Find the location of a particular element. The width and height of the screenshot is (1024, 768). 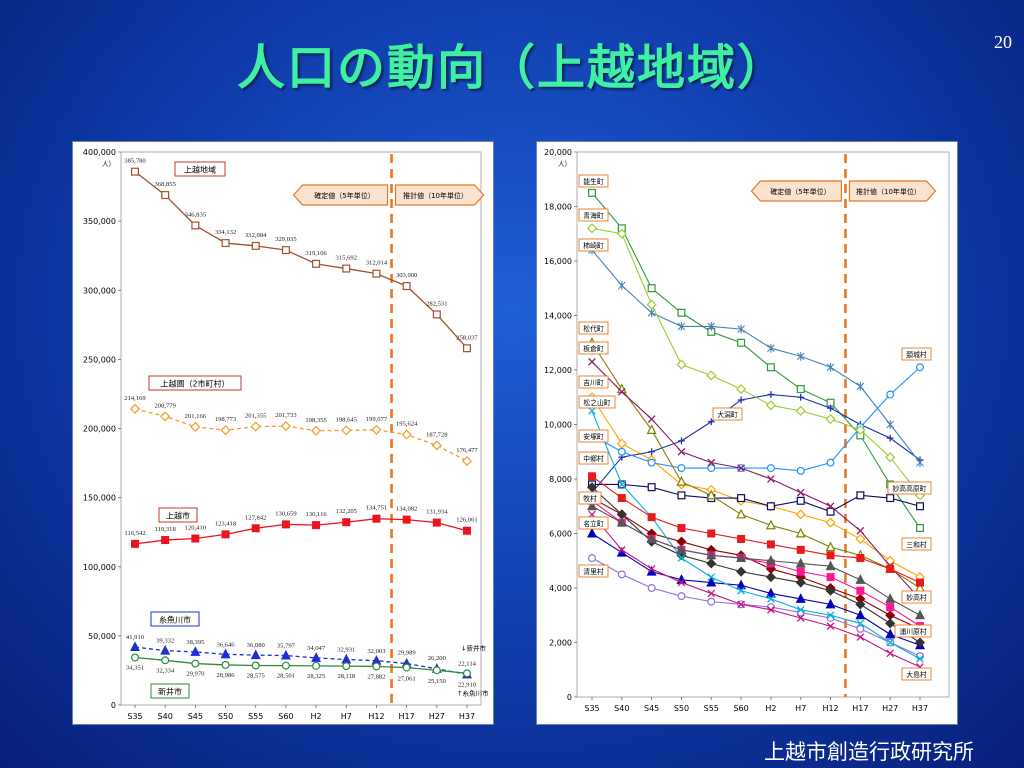

legend-box is located at coordinates (195, 383).